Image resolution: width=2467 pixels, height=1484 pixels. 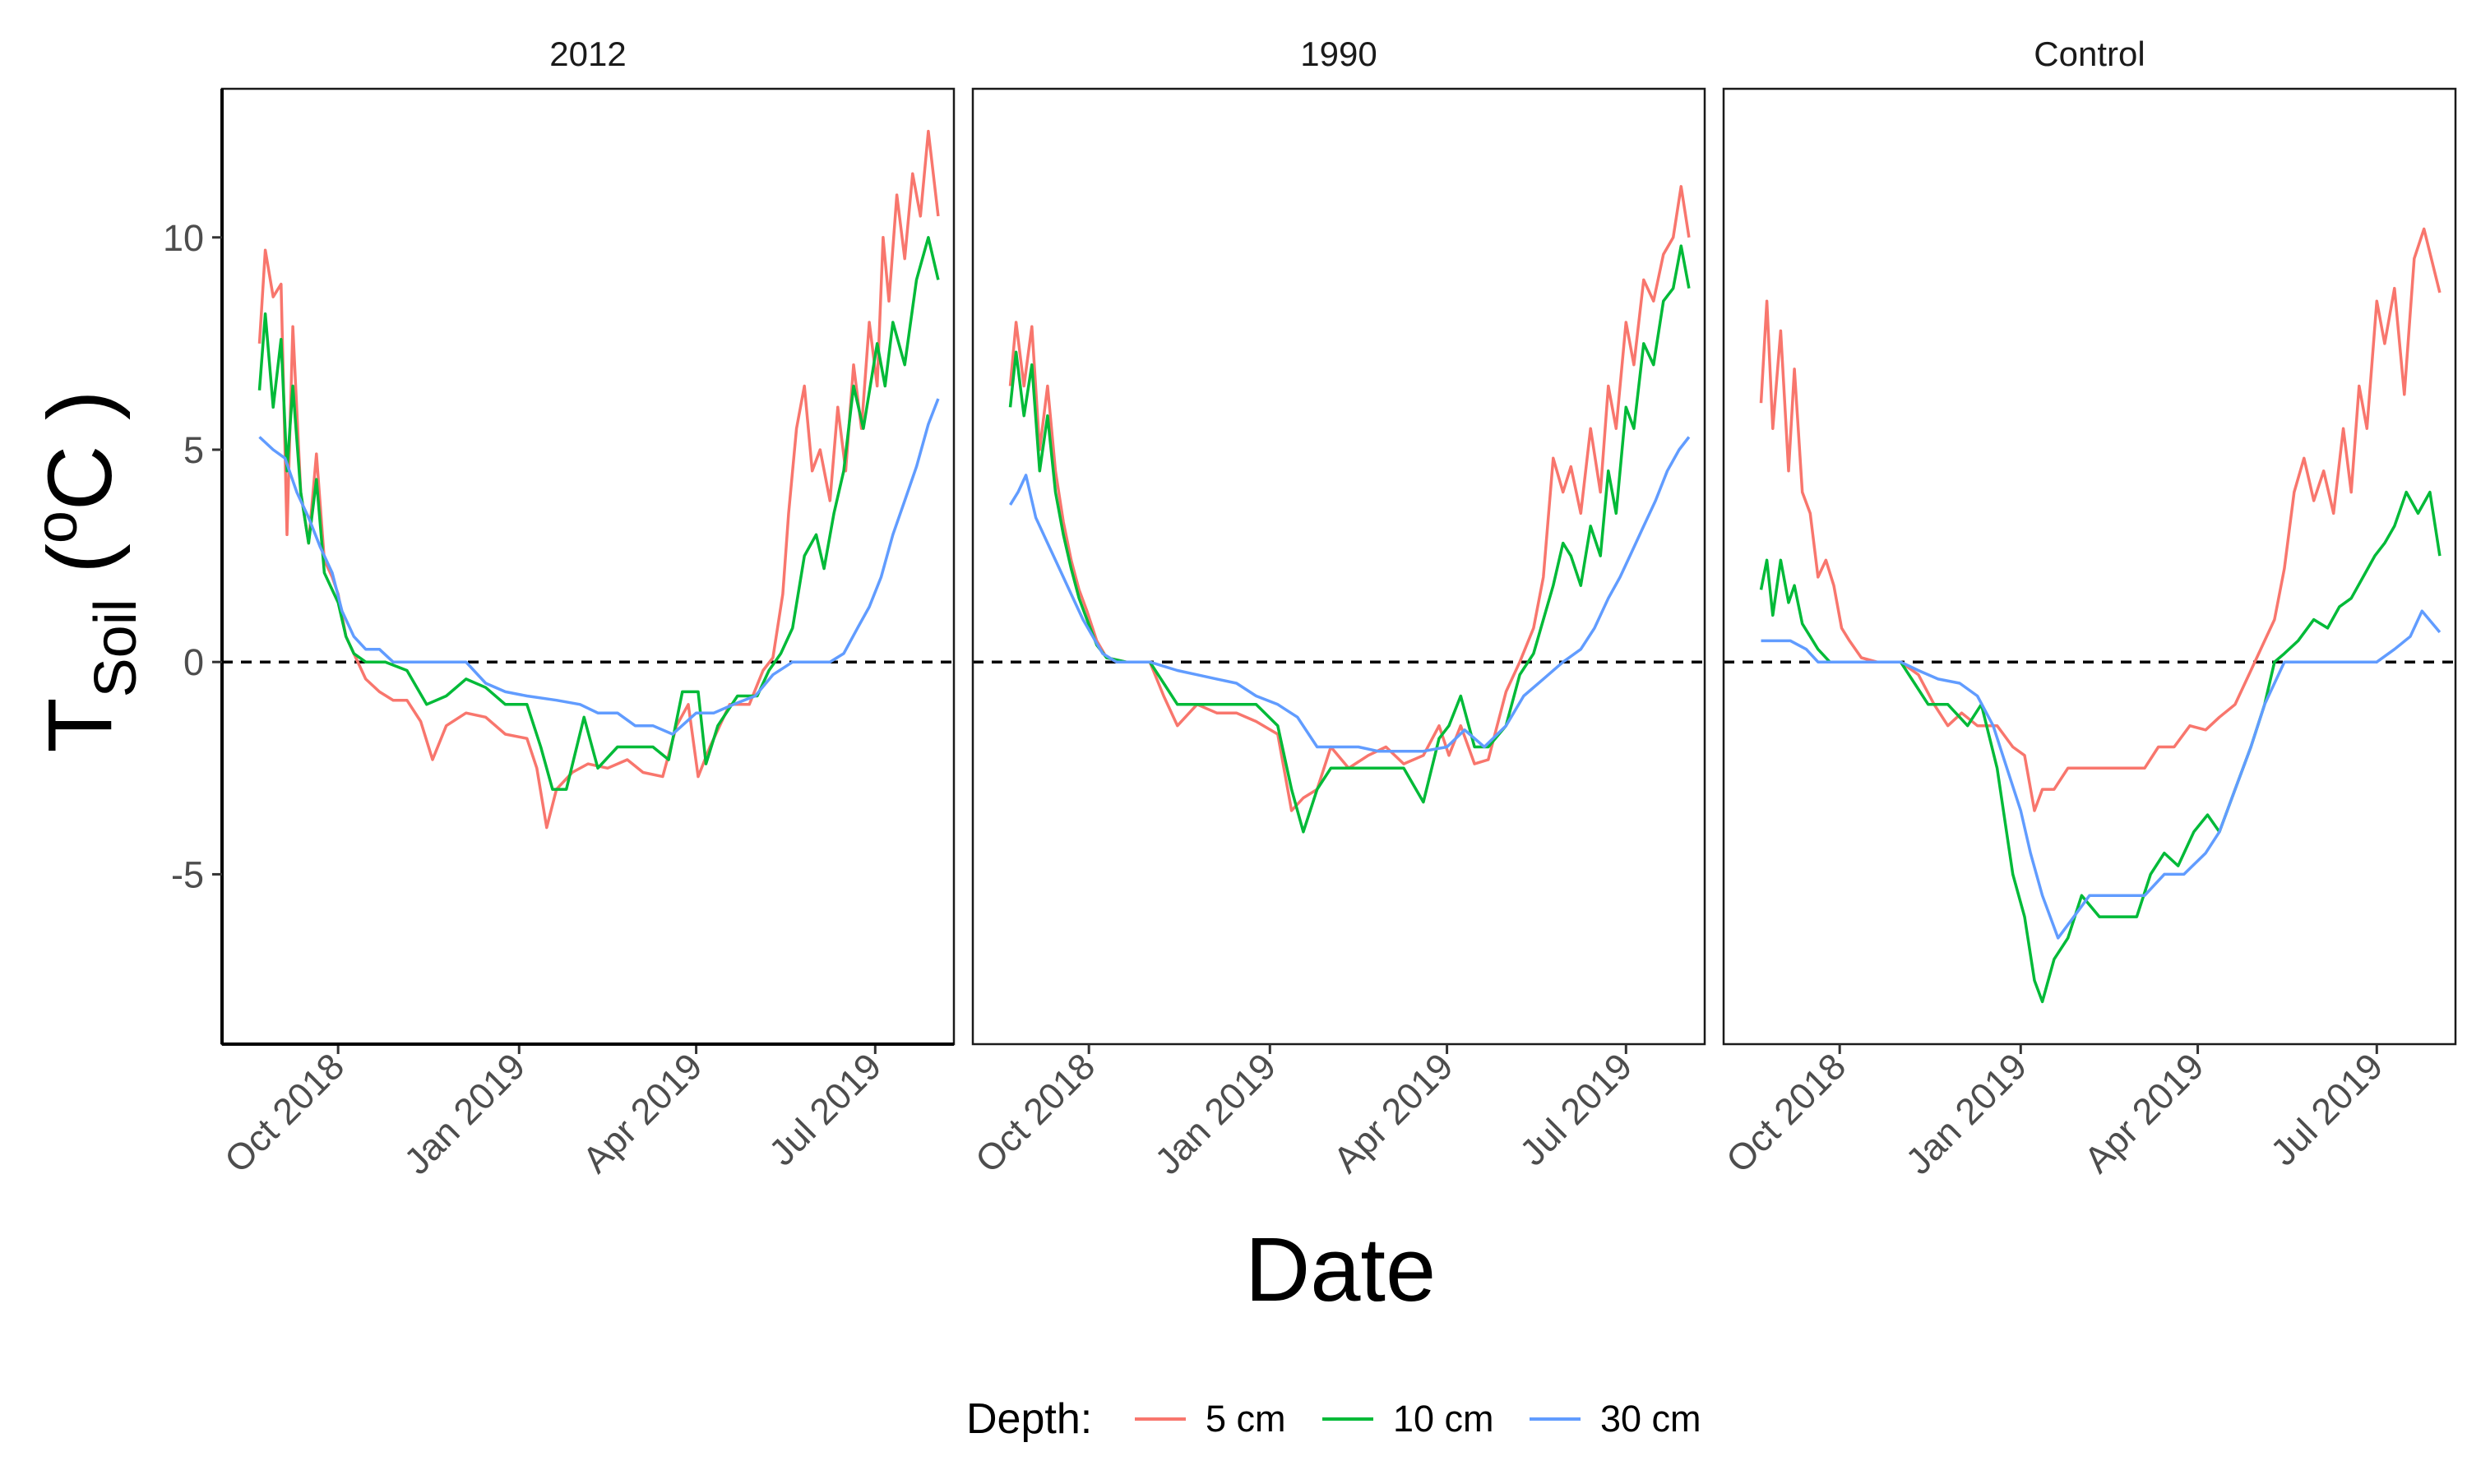 What do you see at coordinates (187, 874) in the screenshot?
I see `y-tick-label: -5` at bounding box center [187, 874].